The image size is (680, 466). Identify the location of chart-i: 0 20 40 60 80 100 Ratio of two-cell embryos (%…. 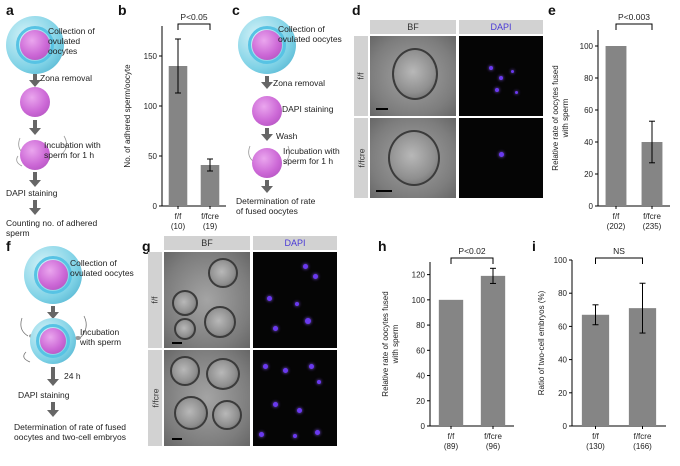
(601, 348).